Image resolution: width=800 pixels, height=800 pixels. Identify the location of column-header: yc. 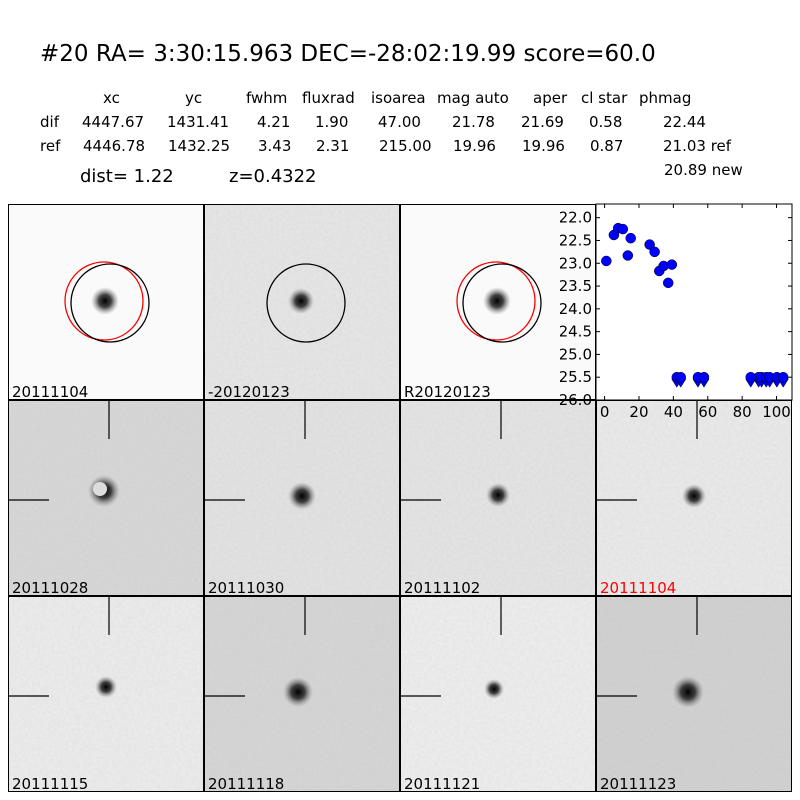
(194, 98).